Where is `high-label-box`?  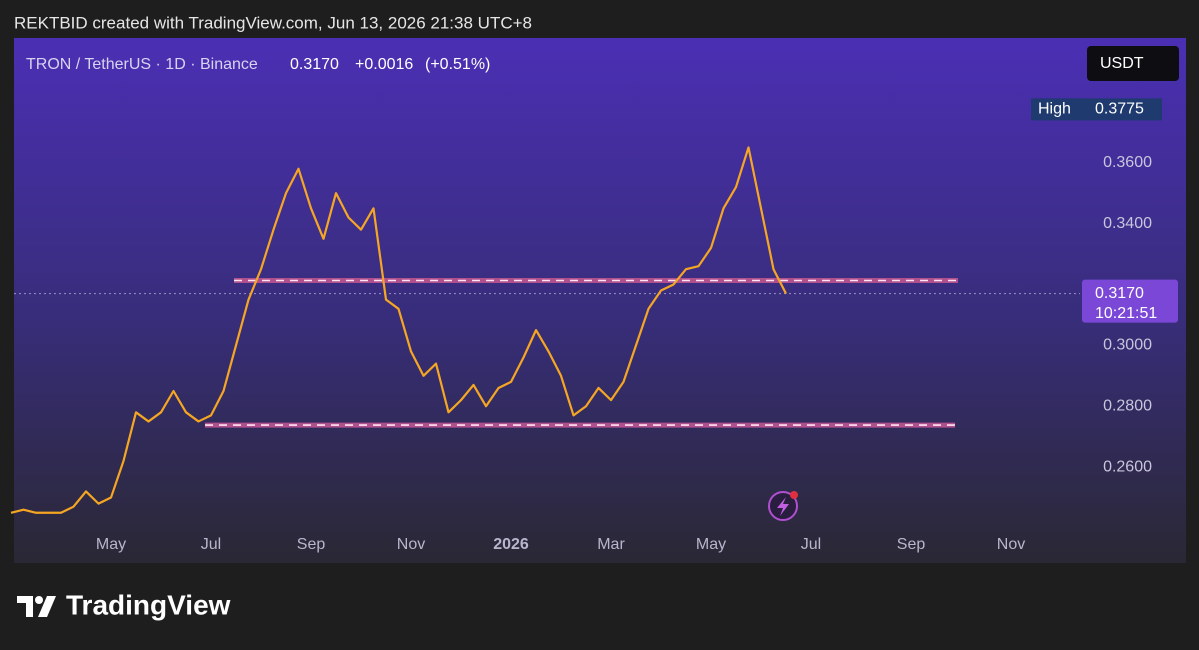 high-label-box is located at coordinates (1096, 109).